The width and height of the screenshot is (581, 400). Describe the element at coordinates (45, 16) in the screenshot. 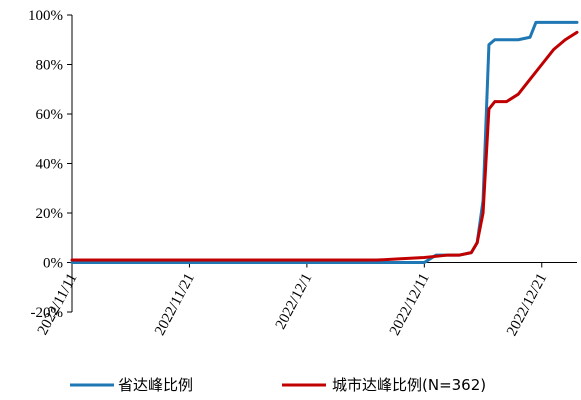

I see `y-tick-label: 100%` at that location.